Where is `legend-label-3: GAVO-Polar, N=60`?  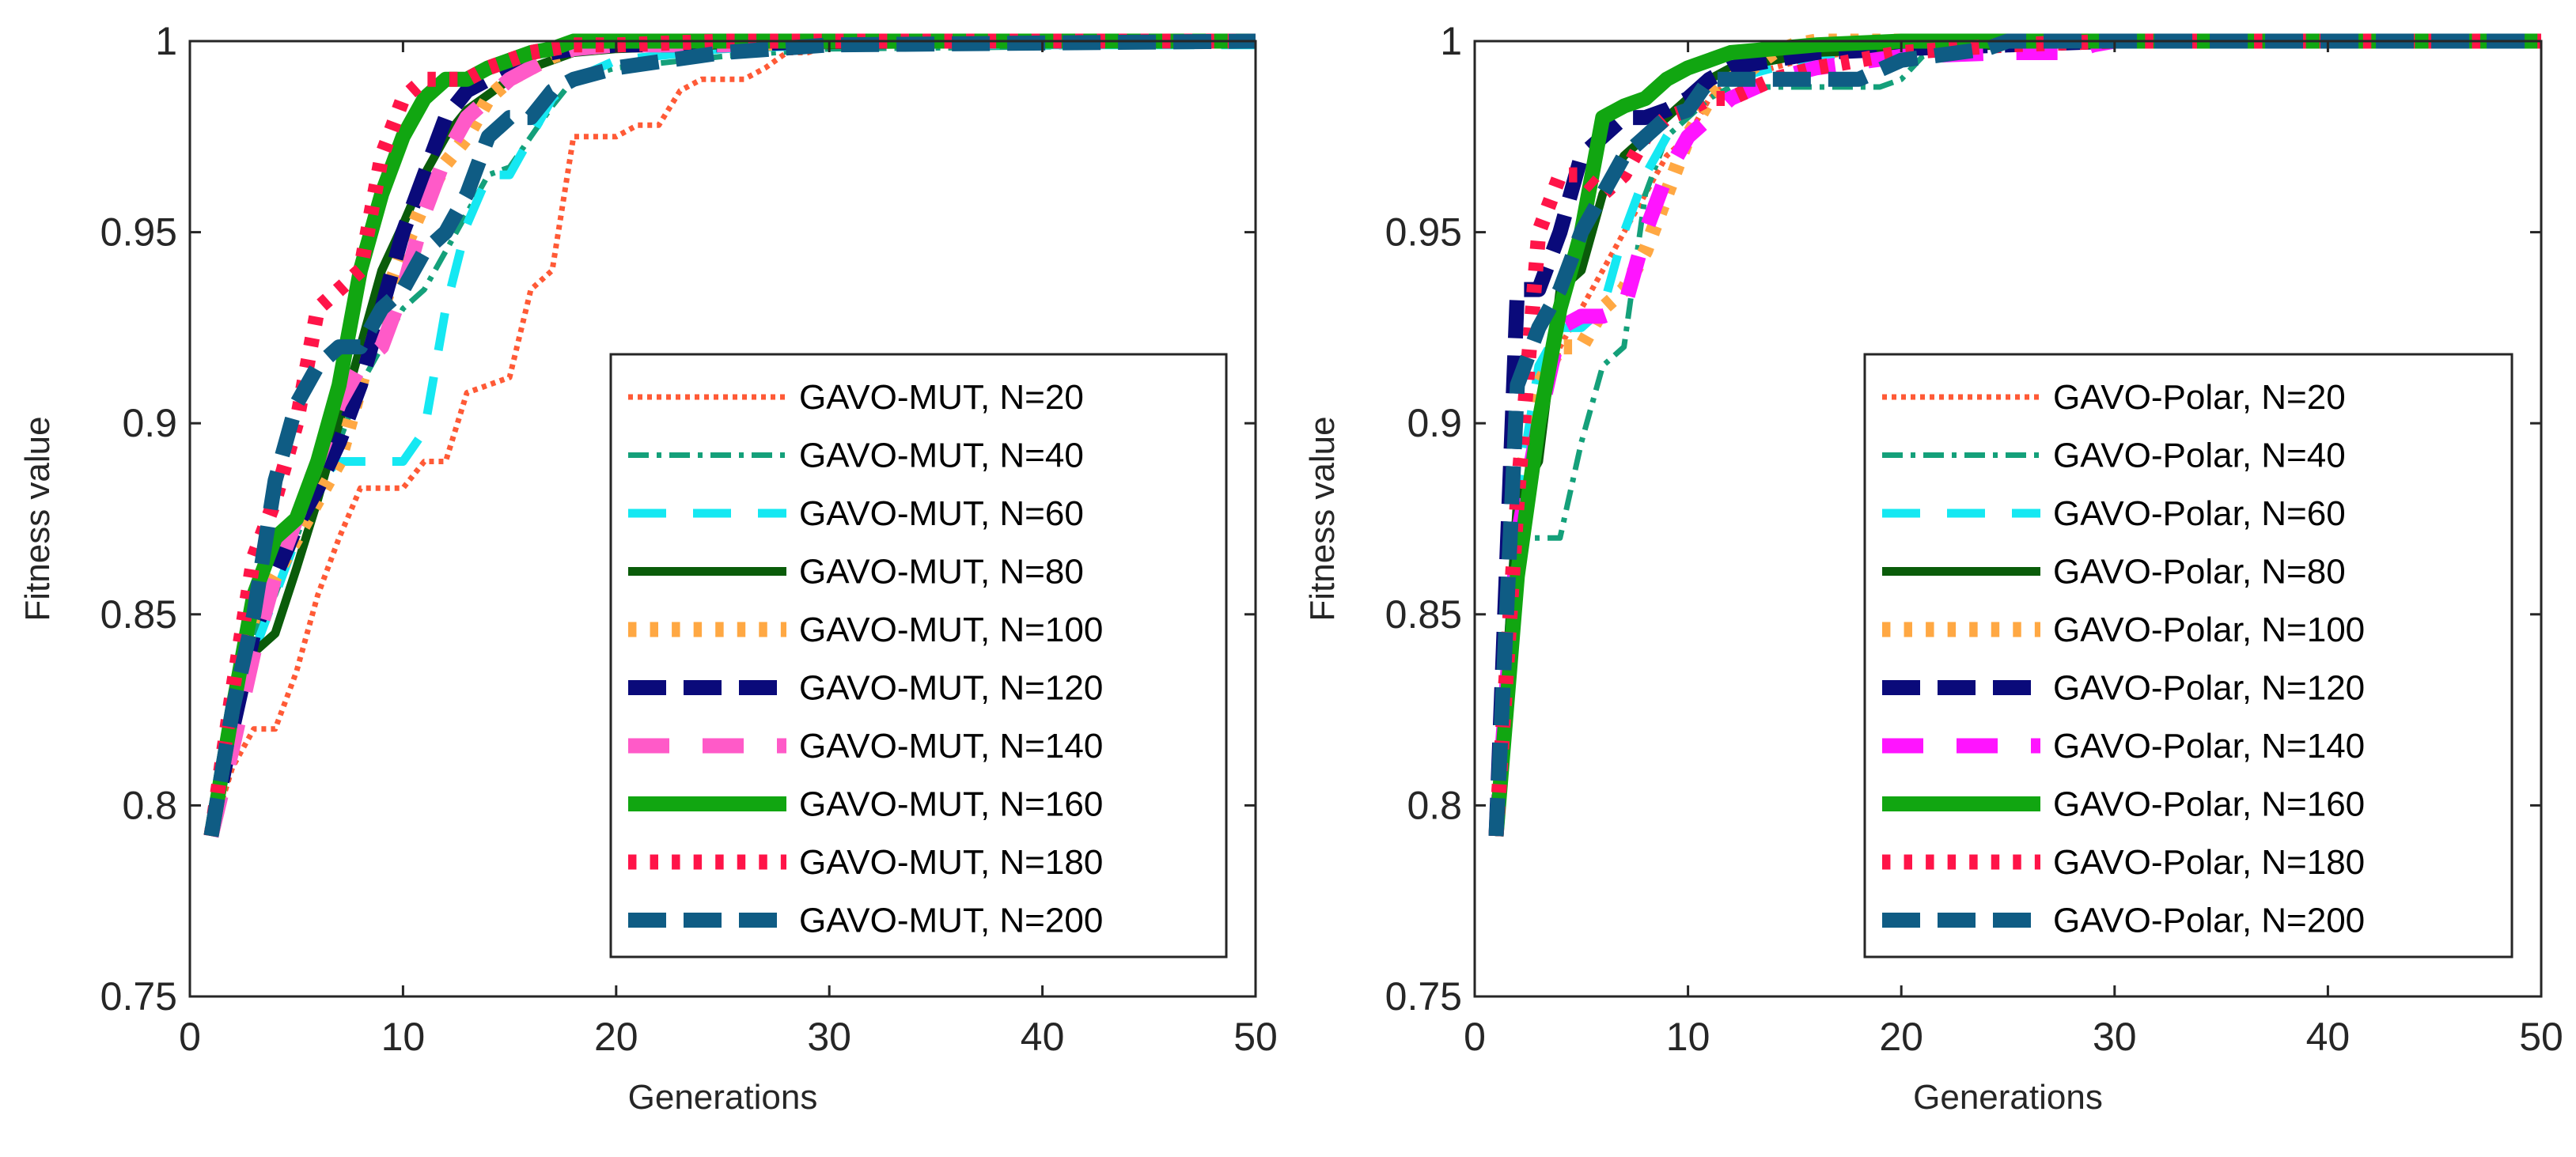
legend-label-3: GAVO-Polar, N=60 is located at coordinates (2199, 513).